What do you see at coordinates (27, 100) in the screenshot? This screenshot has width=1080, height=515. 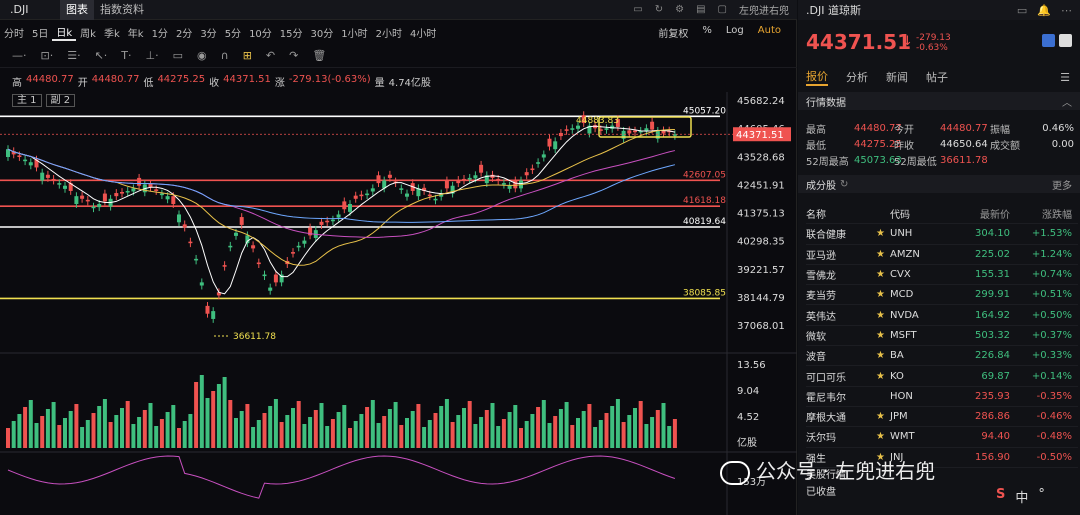 I see `main-indicator-button: 主 1` at bounding box center [27, 100].